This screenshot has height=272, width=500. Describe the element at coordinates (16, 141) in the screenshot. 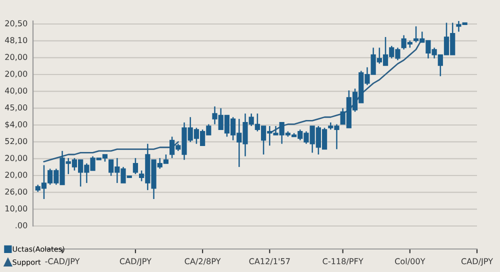

I see `text: 52,00` at that location.